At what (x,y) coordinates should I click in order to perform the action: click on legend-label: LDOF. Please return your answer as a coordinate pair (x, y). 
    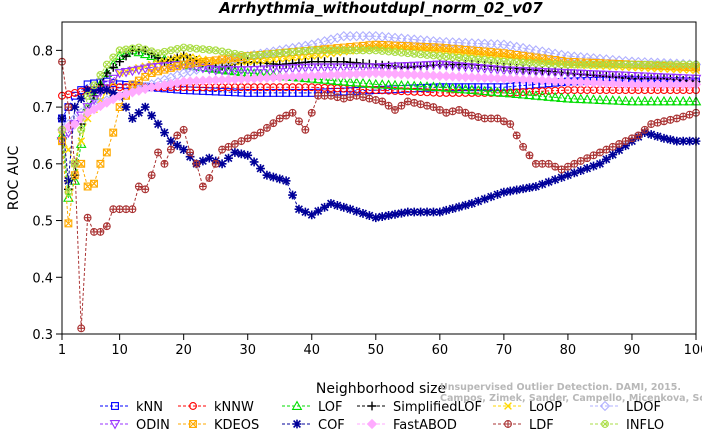
    Looking at the image, I should click on (643, 407).